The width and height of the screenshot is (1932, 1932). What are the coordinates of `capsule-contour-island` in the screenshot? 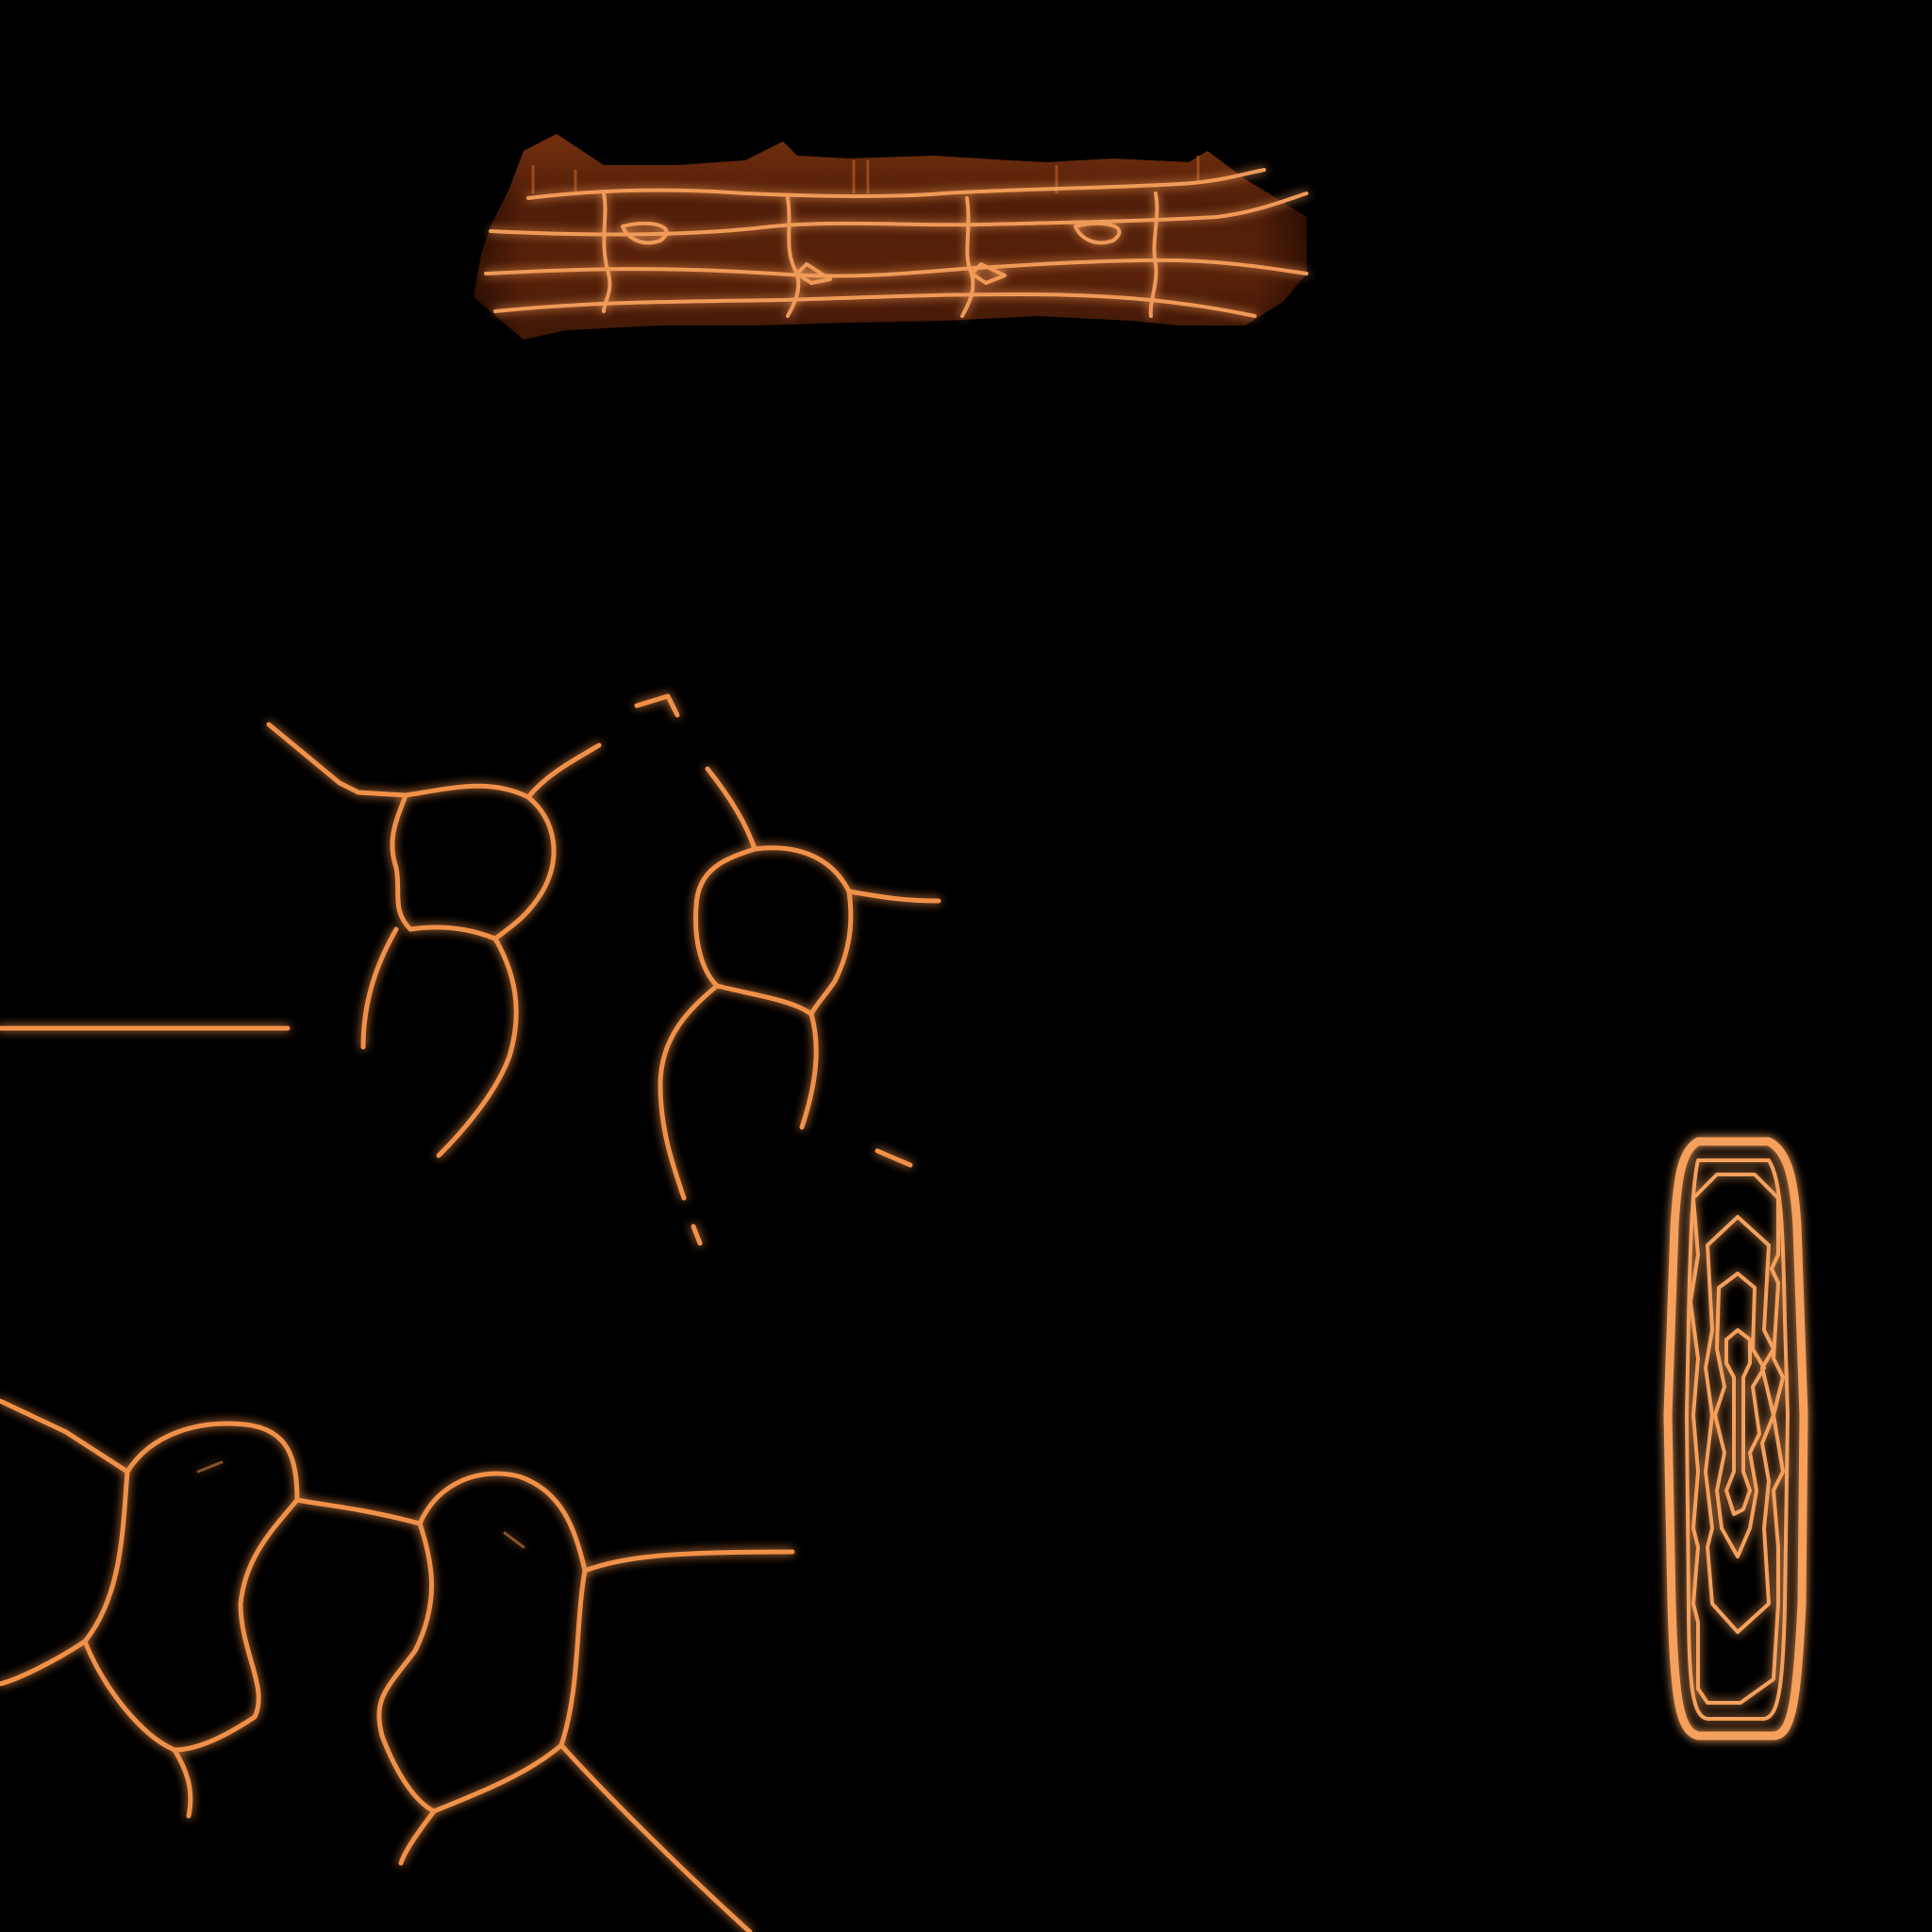 It's located at (1736, 1439).